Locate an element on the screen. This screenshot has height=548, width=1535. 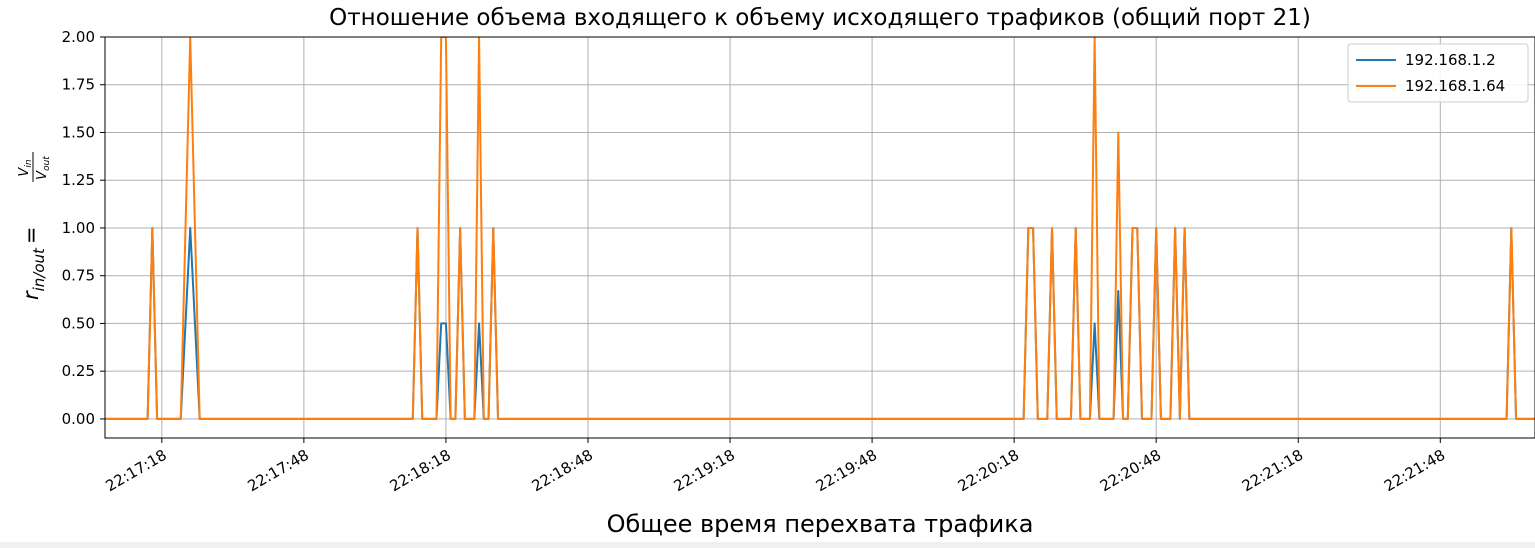
svg-text: Vin is located at coordinates (25, 167).